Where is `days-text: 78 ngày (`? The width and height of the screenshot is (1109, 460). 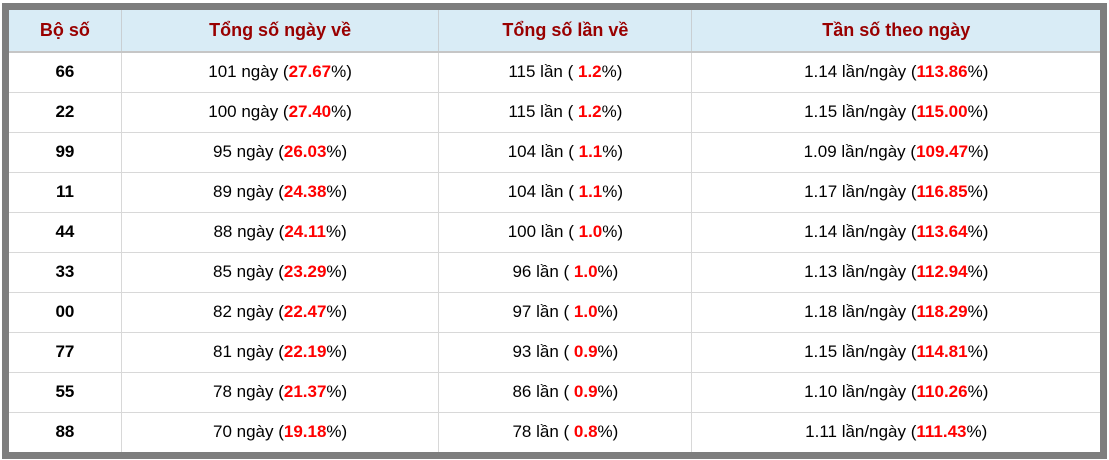 days-text: 78 ngày ( is located at coordinates (248, 391).